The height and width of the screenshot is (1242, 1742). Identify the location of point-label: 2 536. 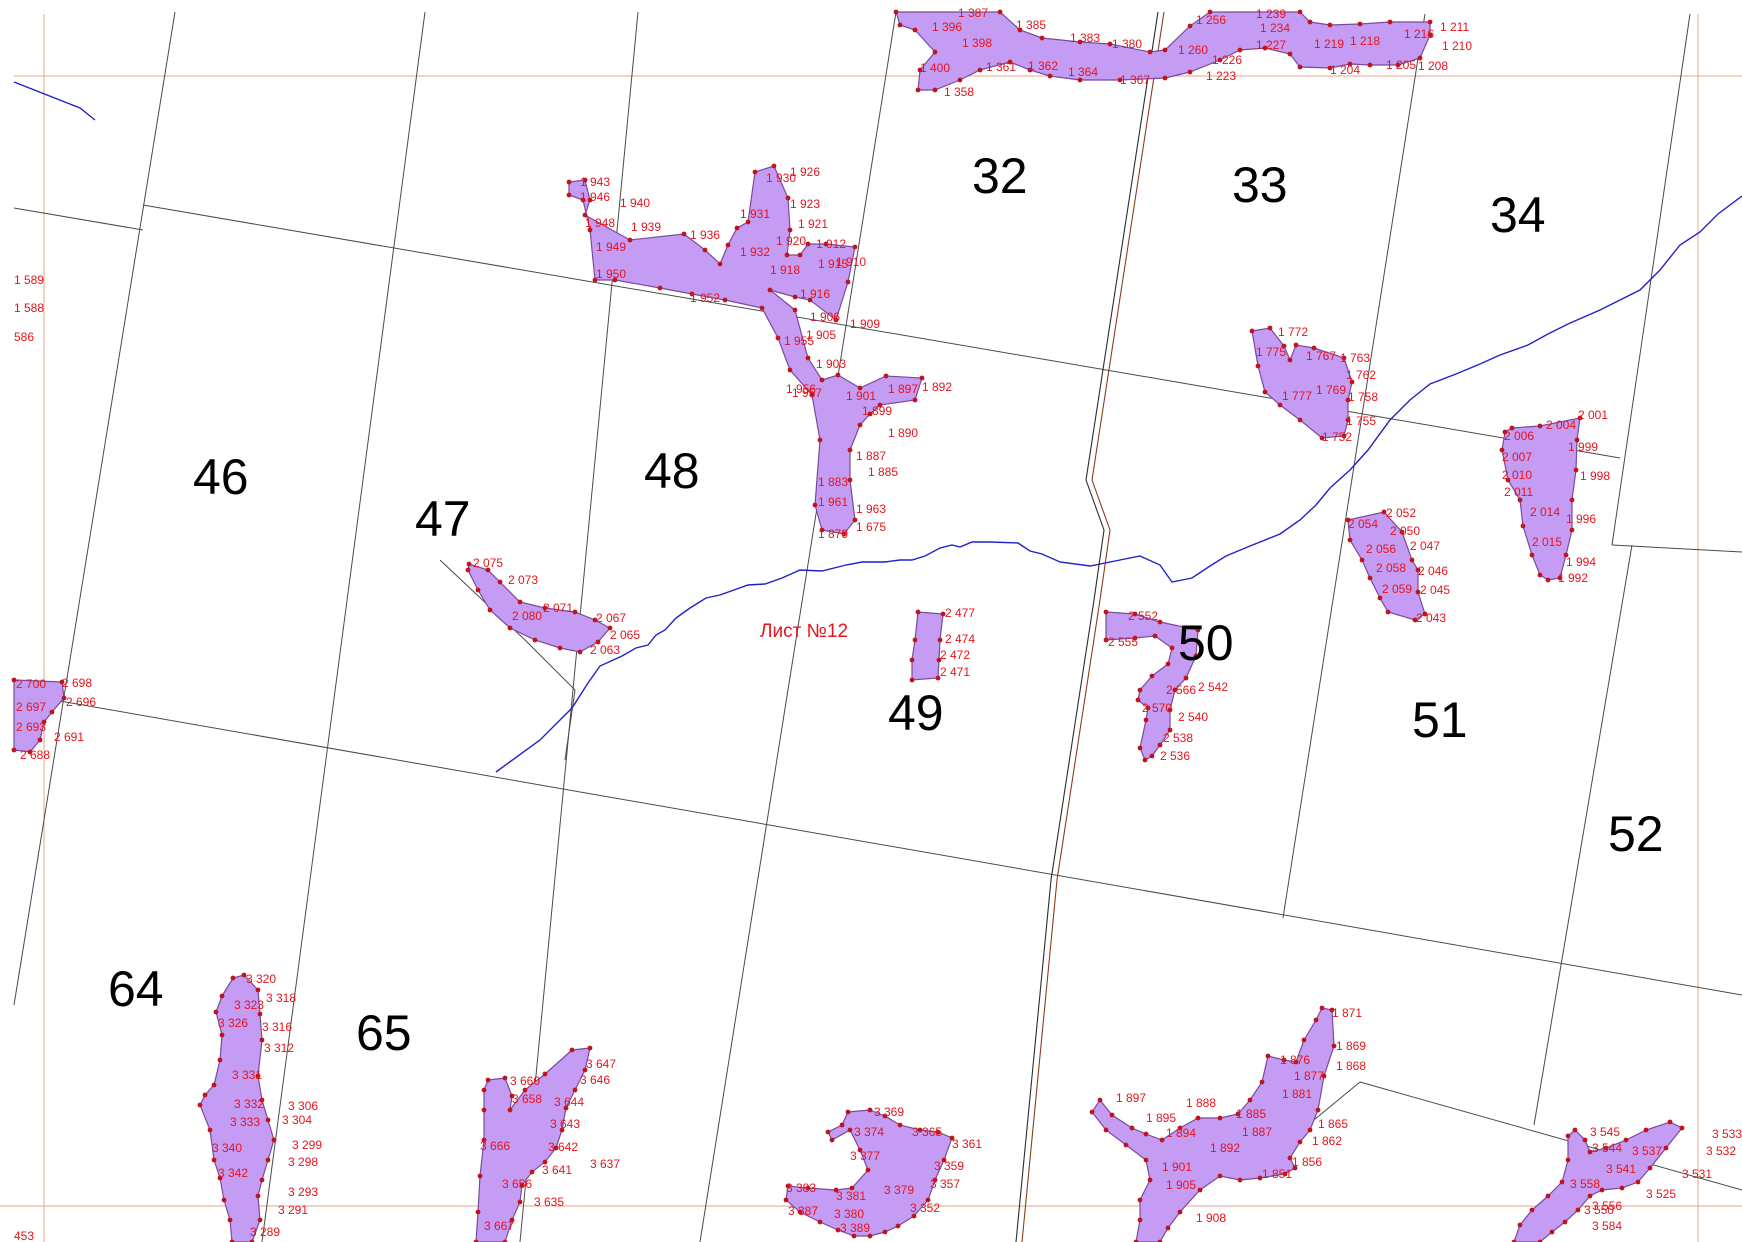
(1175, 756).